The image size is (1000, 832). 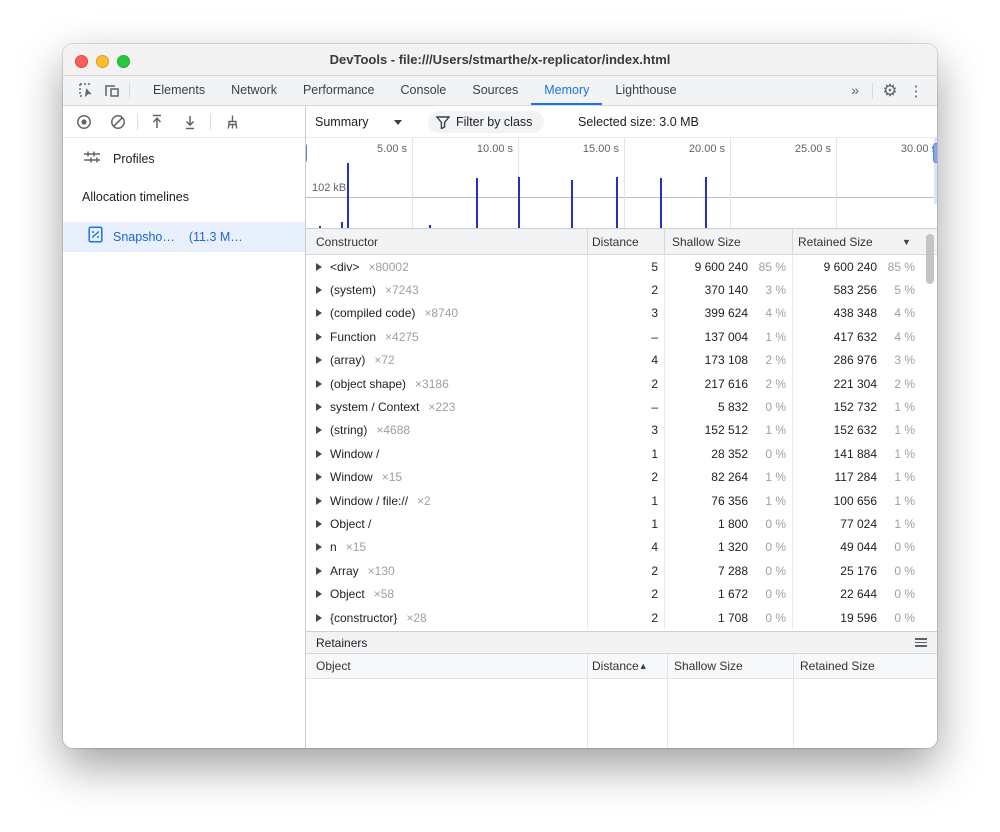 What do you see at coordinates (486, 122) in the screenshot?
I see `class-filter-input: Filter by class` at bounding box center [486, 122].